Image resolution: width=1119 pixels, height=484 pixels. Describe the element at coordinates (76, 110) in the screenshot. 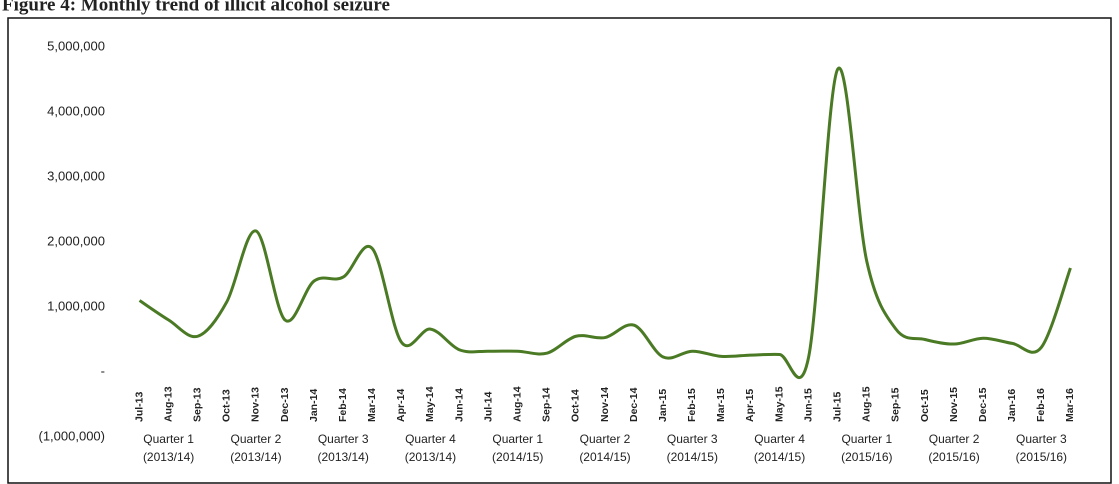

I see `y-tick-label: 4,000,000` at that location.